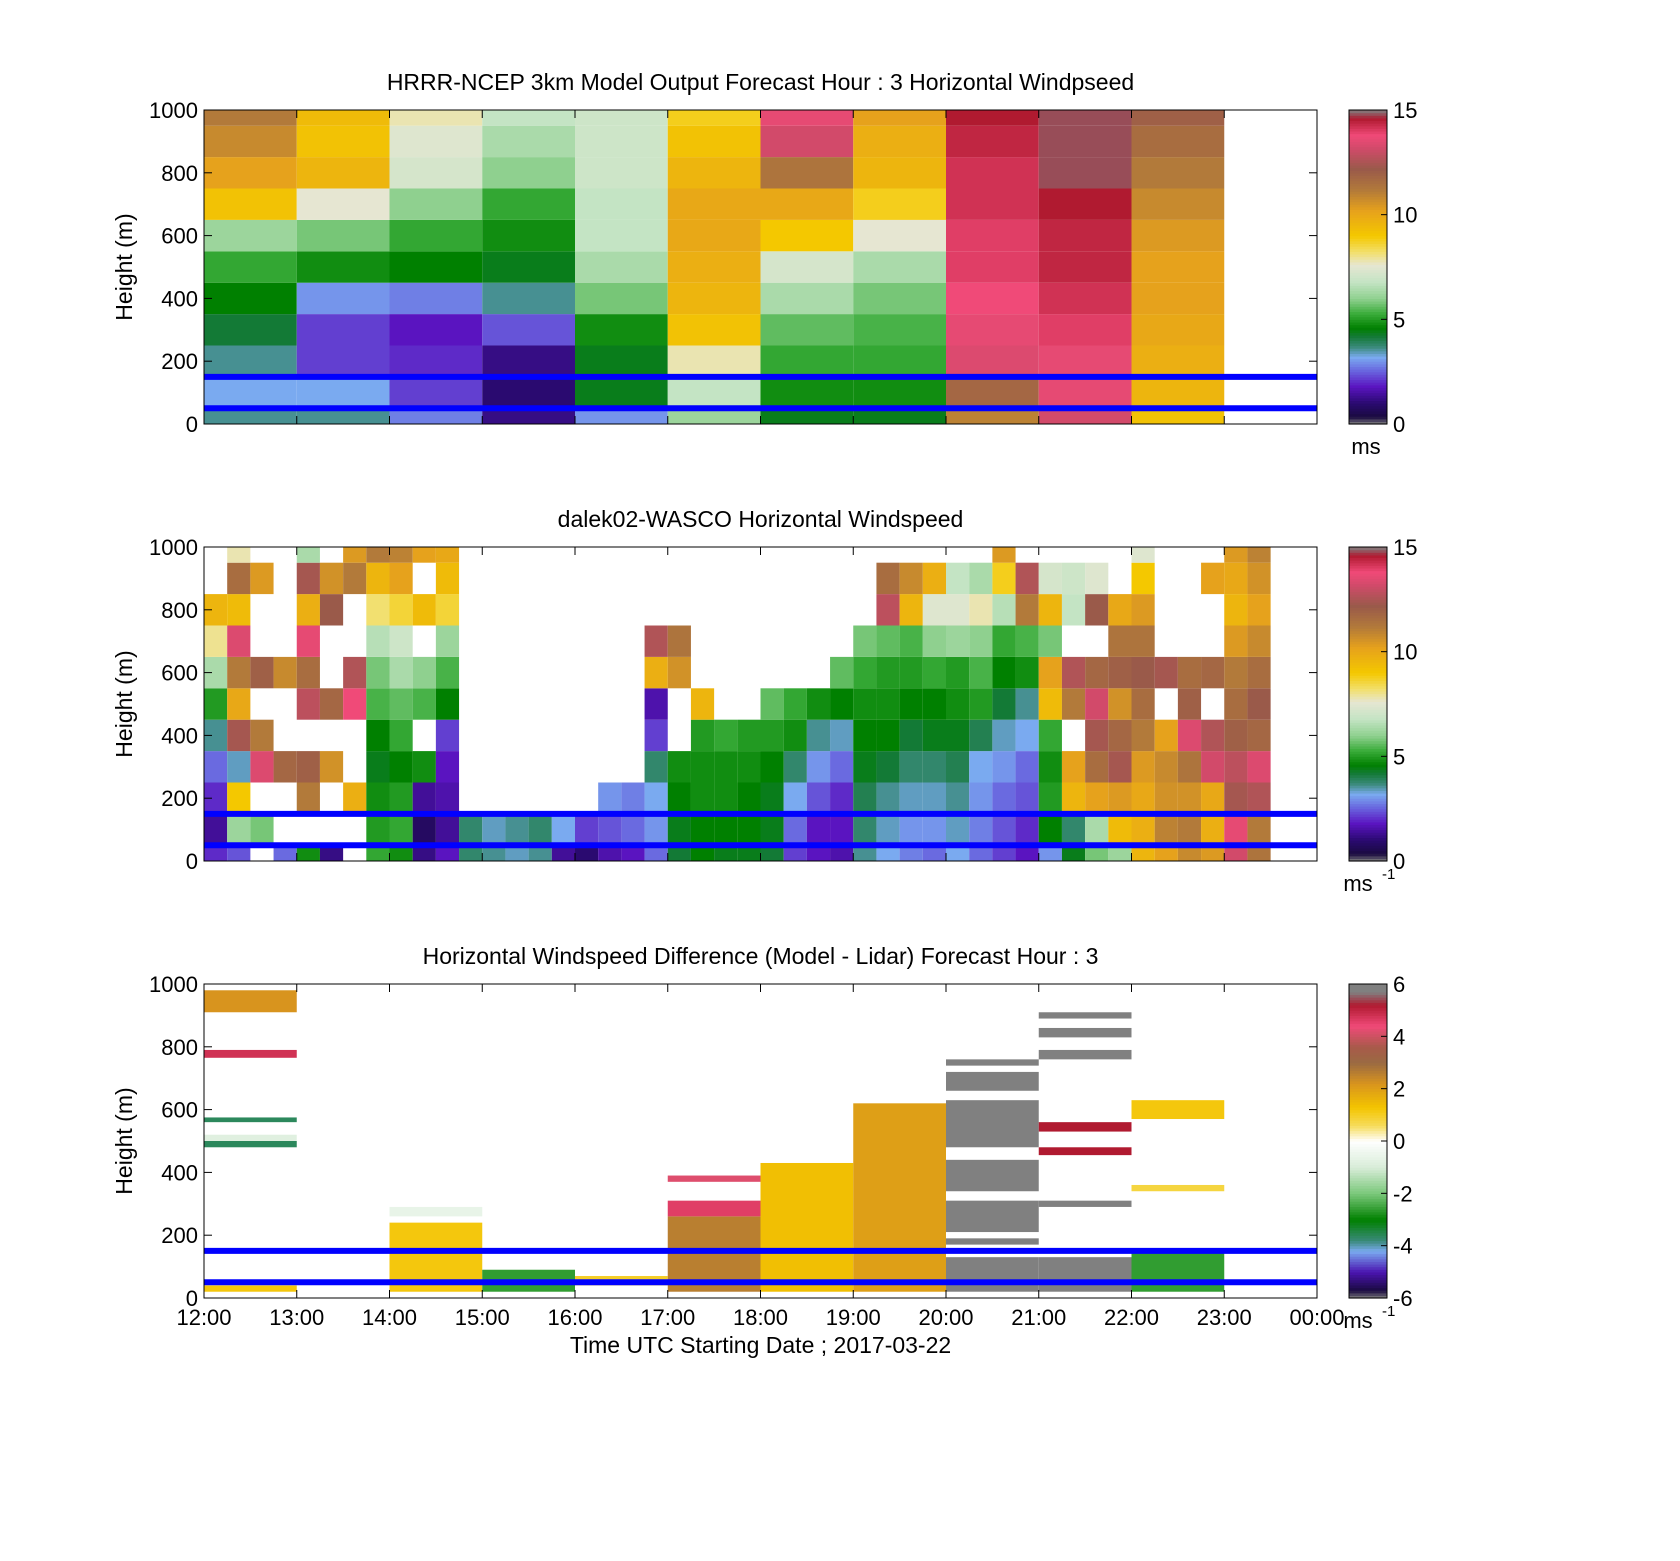 The width and height of the screenshot is (1680, 1561). Describe the element at coordinates (1405, 110) in the screenshot. I see `colorbar-tick-label: 15` at that location.